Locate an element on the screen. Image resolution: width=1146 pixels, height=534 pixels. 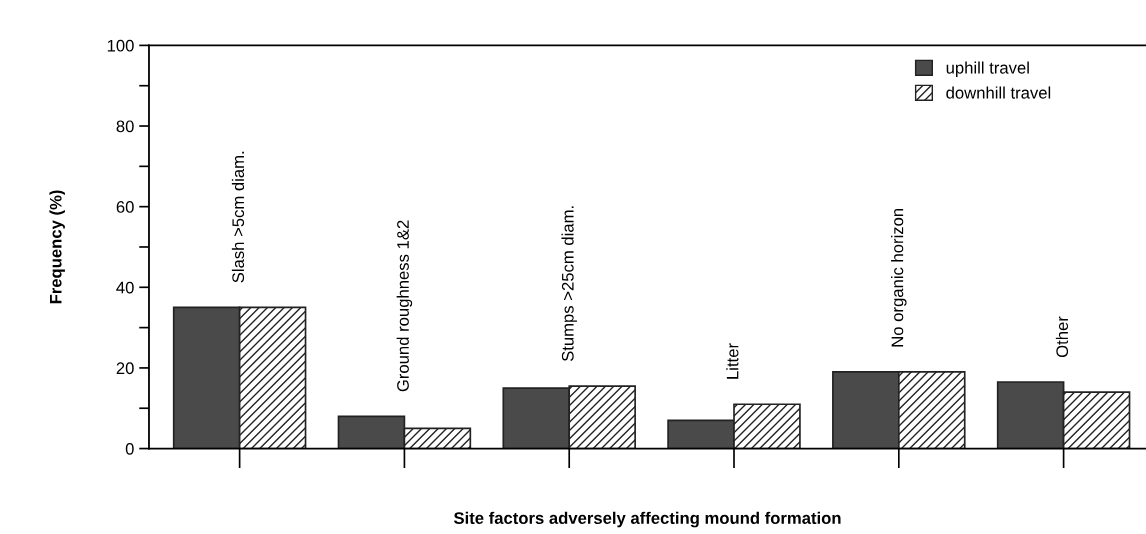
y-tick-label: 20 is located at coordinates (125, 368).